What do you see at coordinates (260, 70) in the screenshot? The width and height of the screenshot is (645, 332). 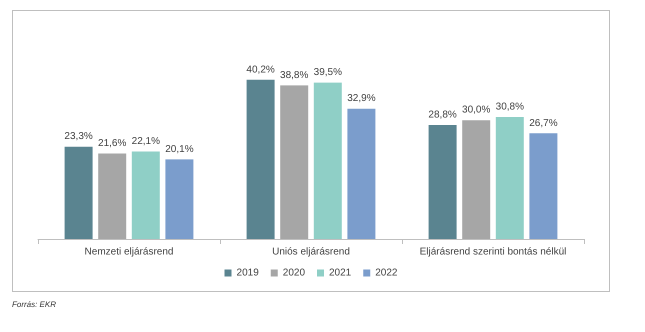 I see `data-label: 40,2%` at bounding box center [260, 70].